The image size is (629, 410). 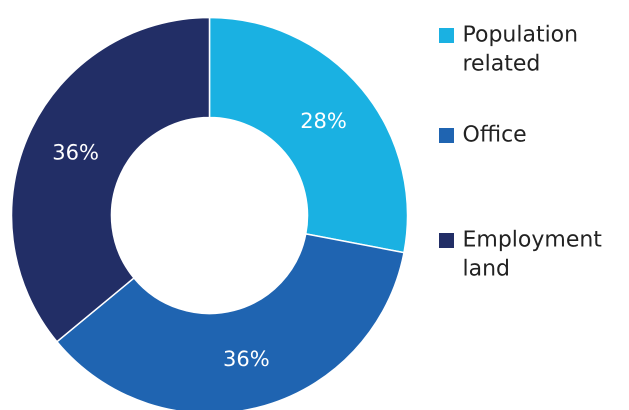 What do you see at coordinates (494, 135) in the screenshot?
I see `legend-label: Office` at bounding box center [494, 135].